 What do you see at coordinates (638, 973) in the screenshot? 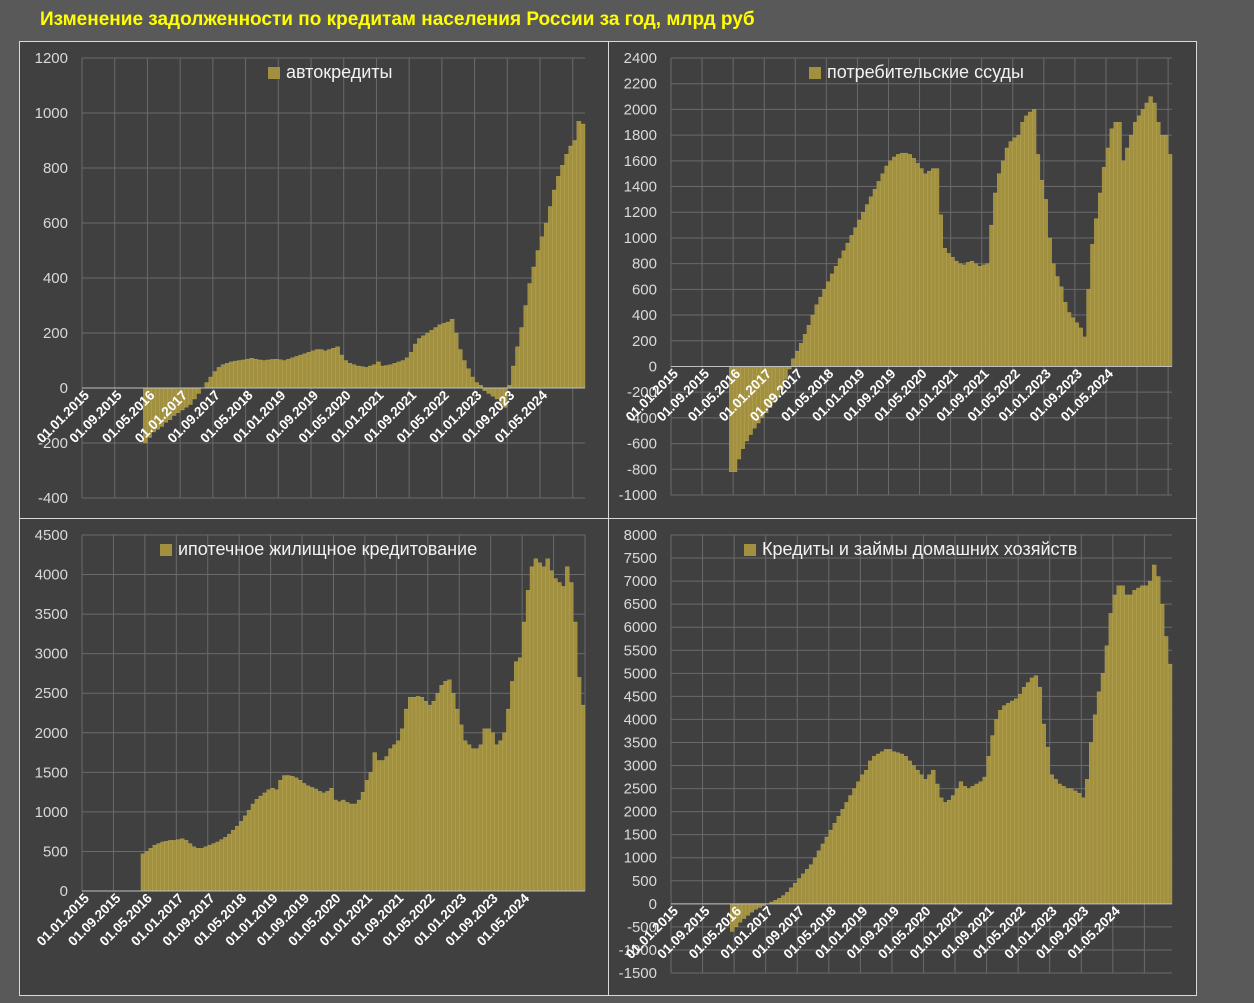
I see `y-tick-label: -1500` at bounding box center [638, 973].